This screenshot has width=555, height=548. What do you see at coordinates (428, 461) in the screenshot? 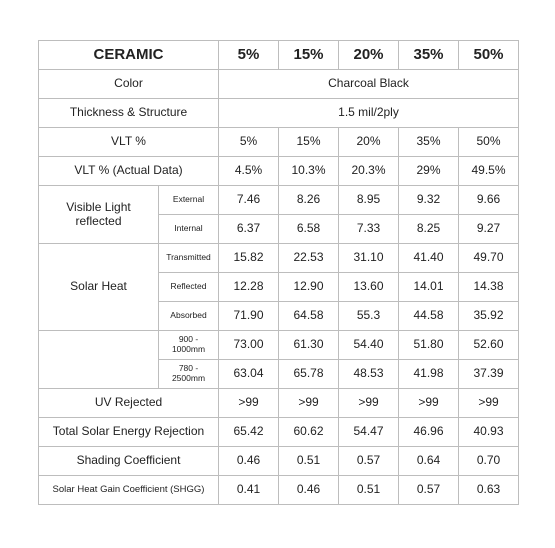
I see `value-cell: 0.64` at bounding box center [428, 461].